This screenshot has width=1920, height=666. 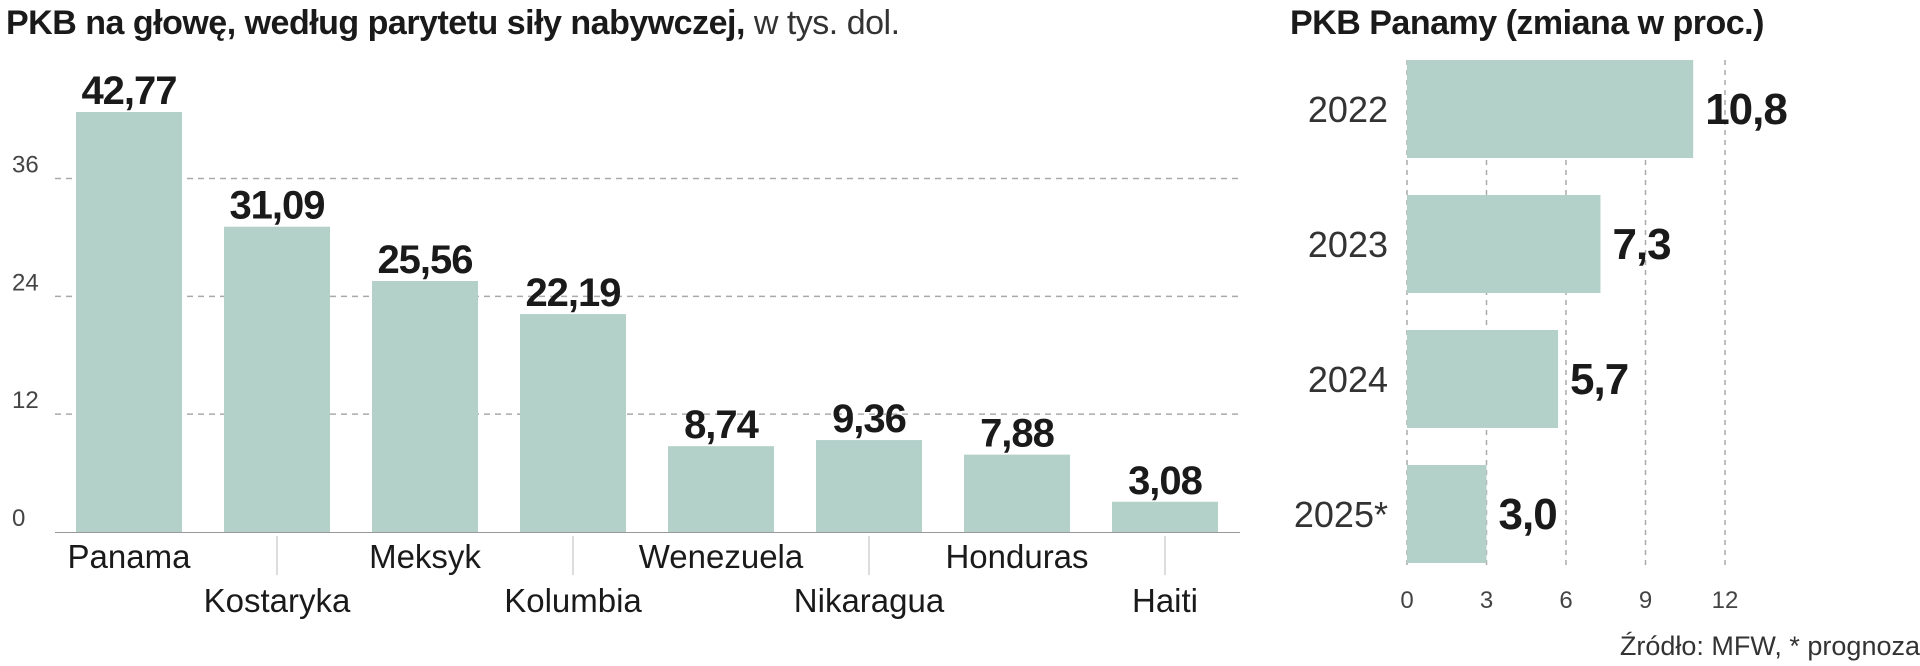 I want to click on right-chart-title-text: PKB Panamy (zmiana w proc.), so click(x=1527, y=23).